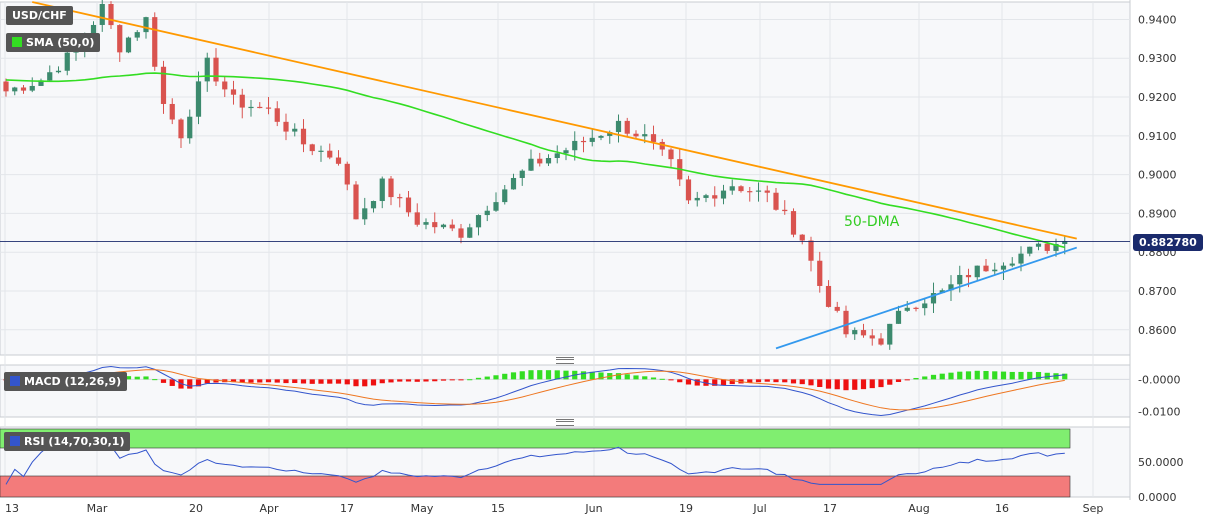 The height and width of the screenshot is (521, 1207). I want to click on sma-legend: SMA (50,0), so click(53, 42).